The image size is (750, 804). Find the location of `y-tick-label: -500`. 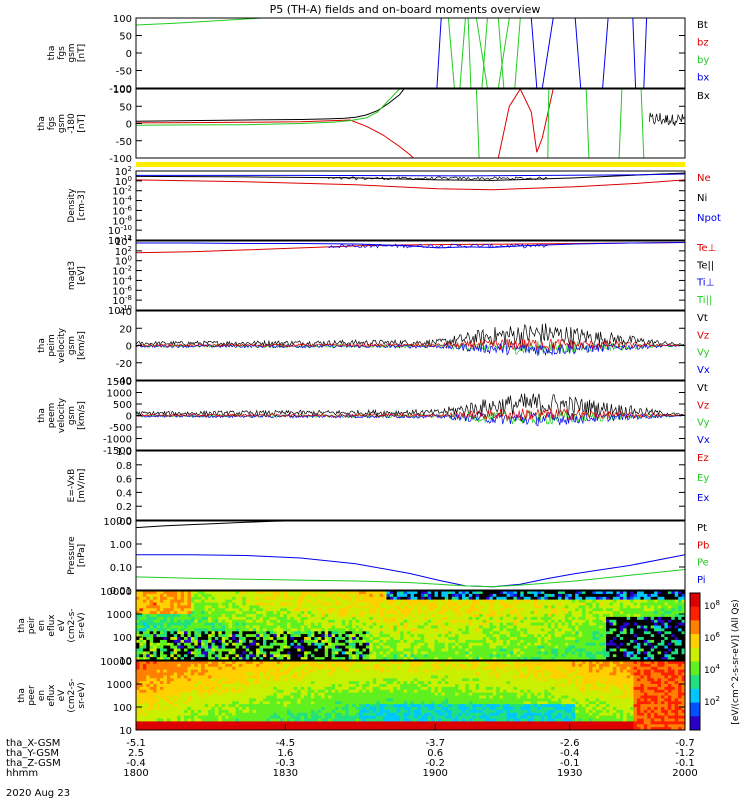

y-tick-label: -500 is located at coordinates (120, 428).